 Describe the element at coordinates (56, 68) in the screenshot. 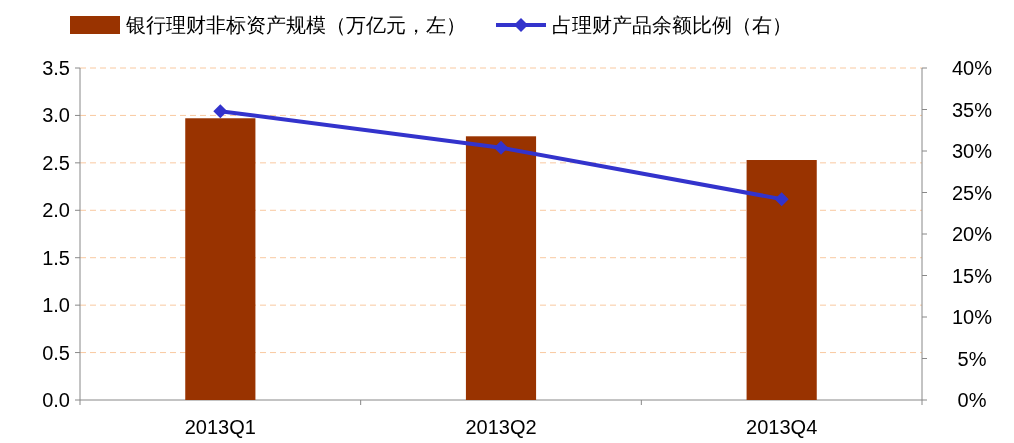

I see `y-tick-label: 3.5` at that location.